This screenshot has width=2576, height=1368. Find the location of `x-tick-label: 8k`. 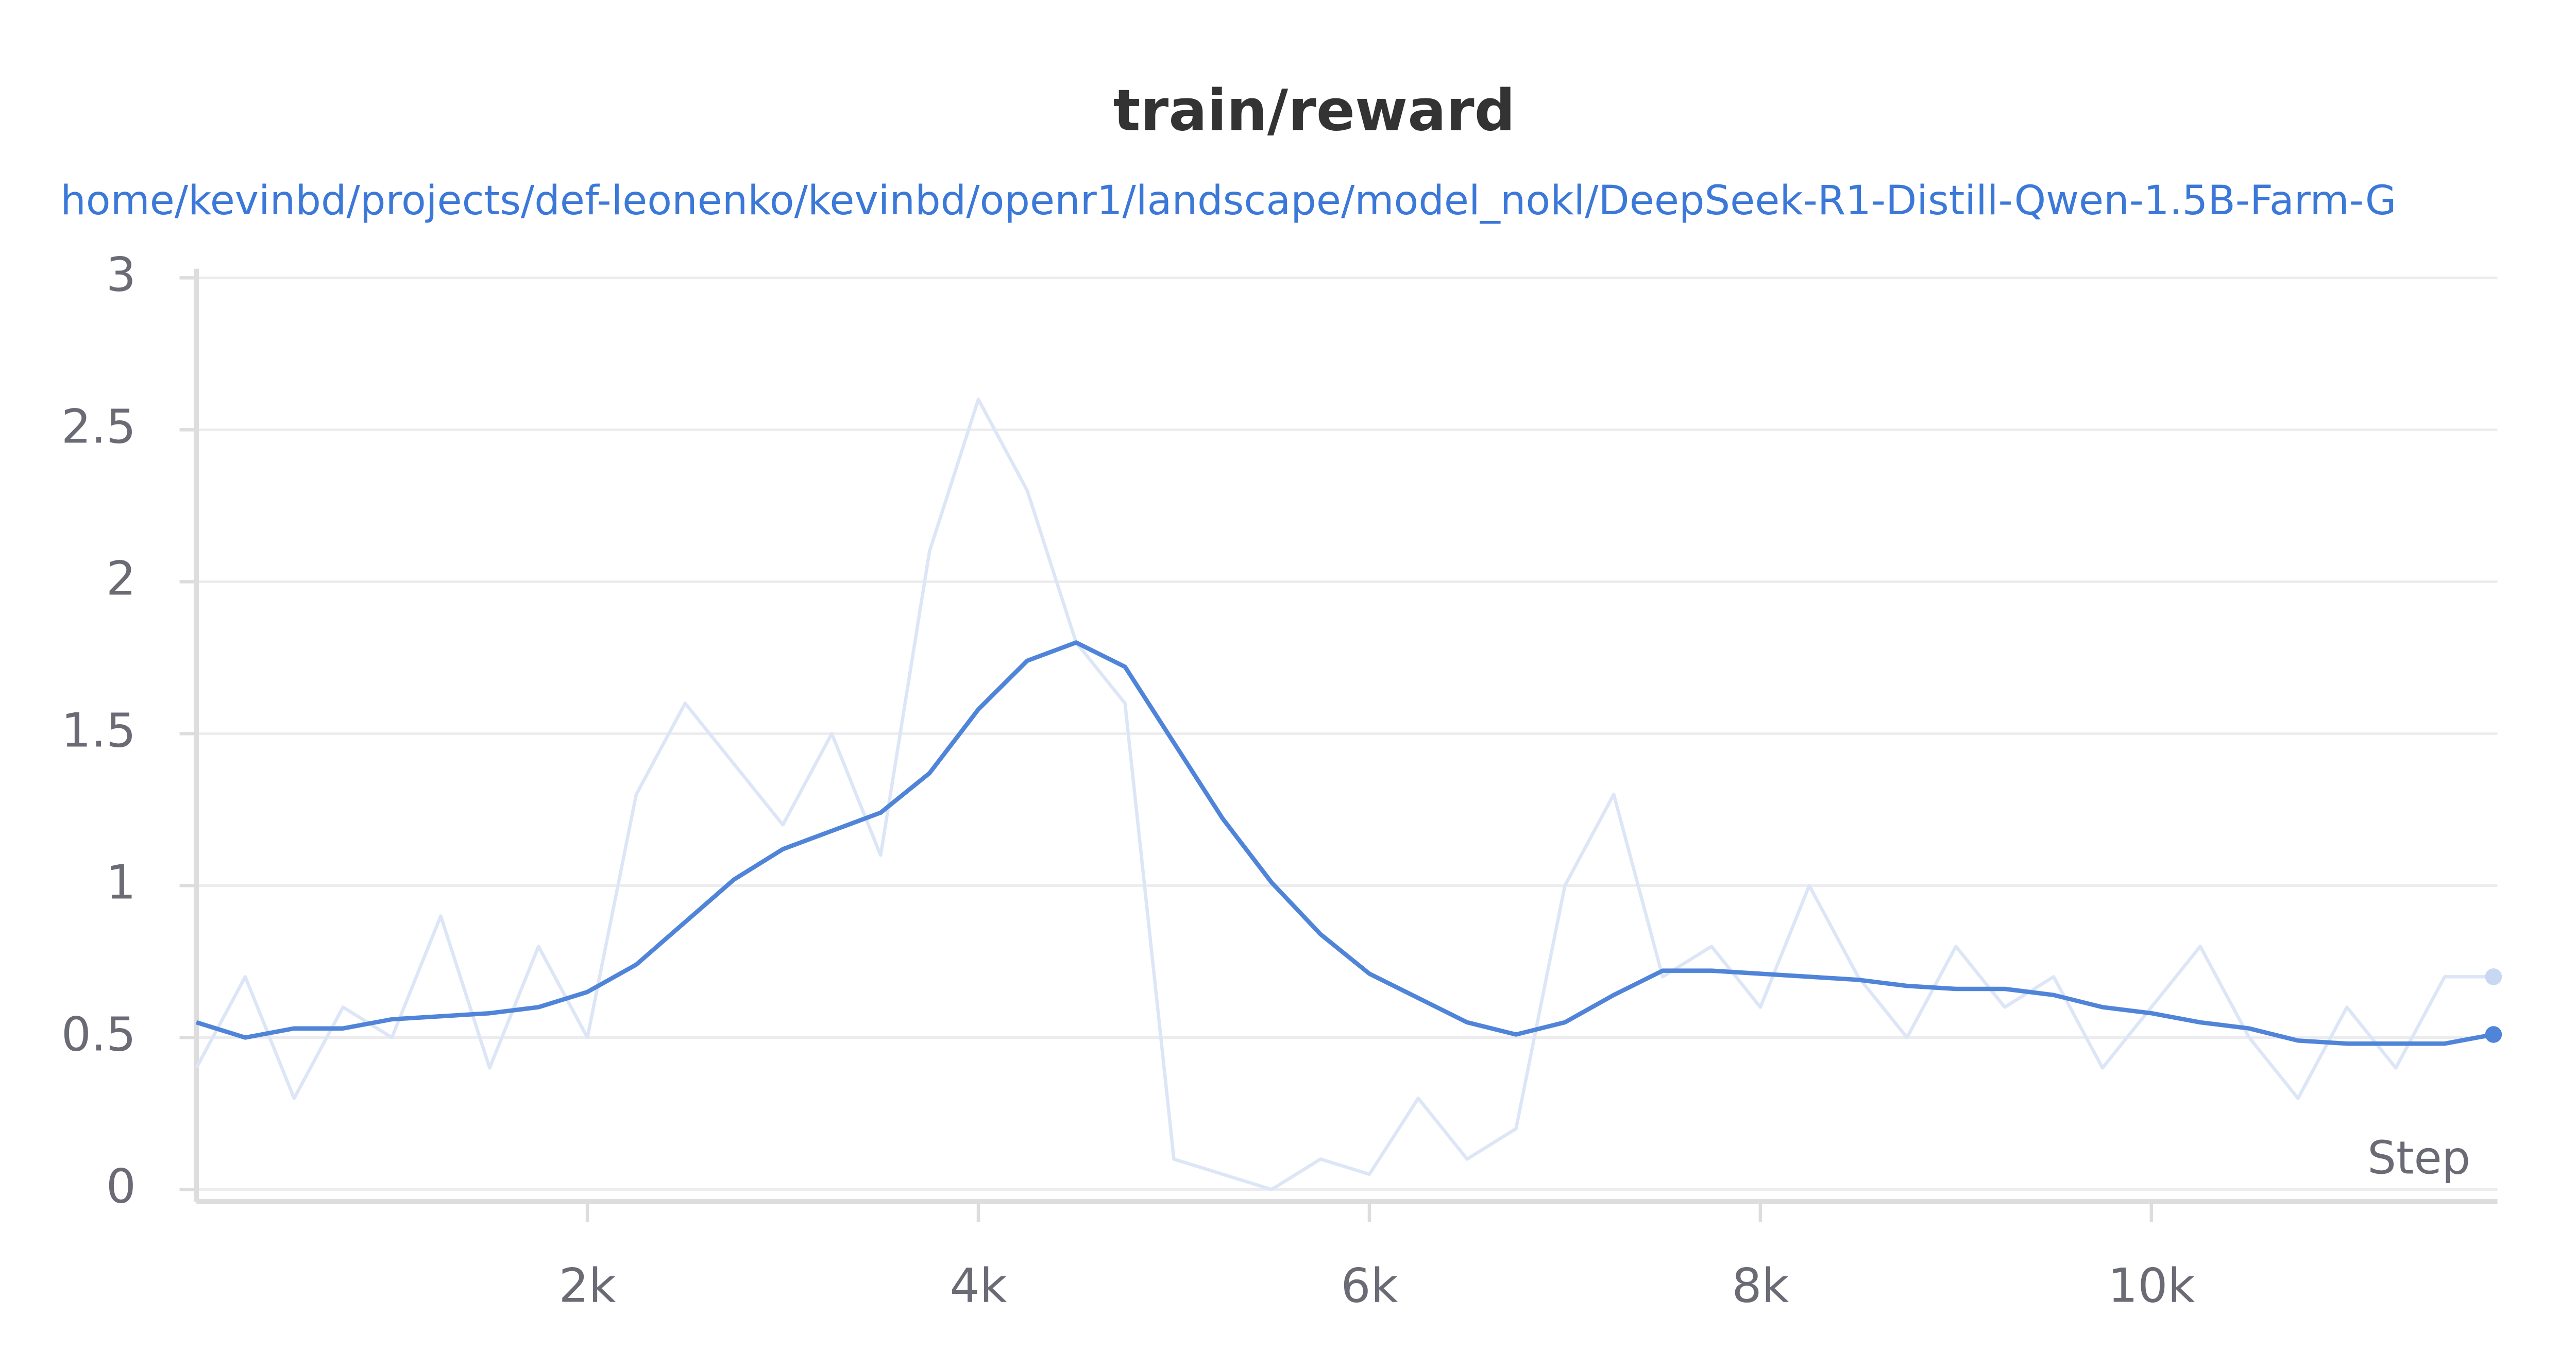

x-tick-label: 8k is located at coordinates (1760, 1285).